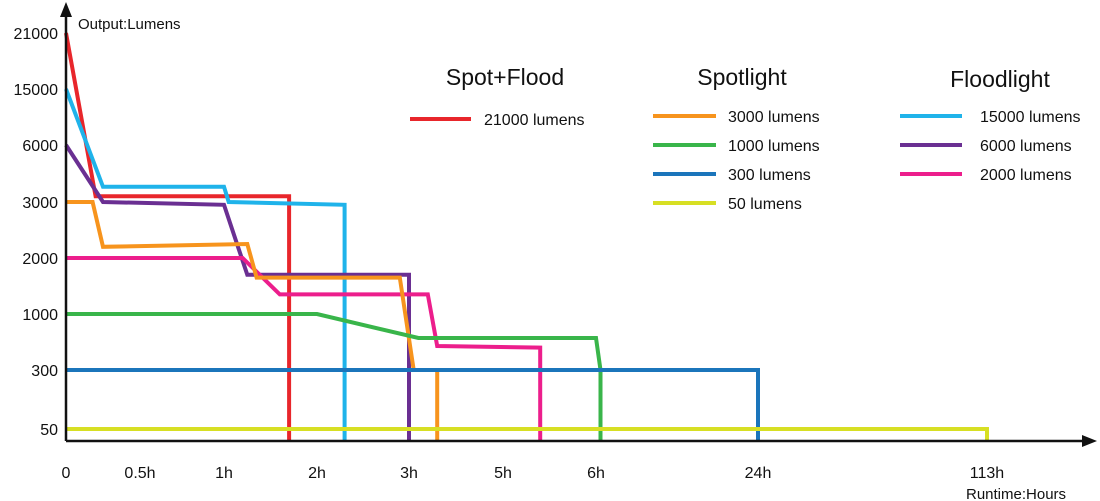  Describe the element at coordinates (40, 315) in the screenshot. I see `y-tick-label: 1000` at that location.